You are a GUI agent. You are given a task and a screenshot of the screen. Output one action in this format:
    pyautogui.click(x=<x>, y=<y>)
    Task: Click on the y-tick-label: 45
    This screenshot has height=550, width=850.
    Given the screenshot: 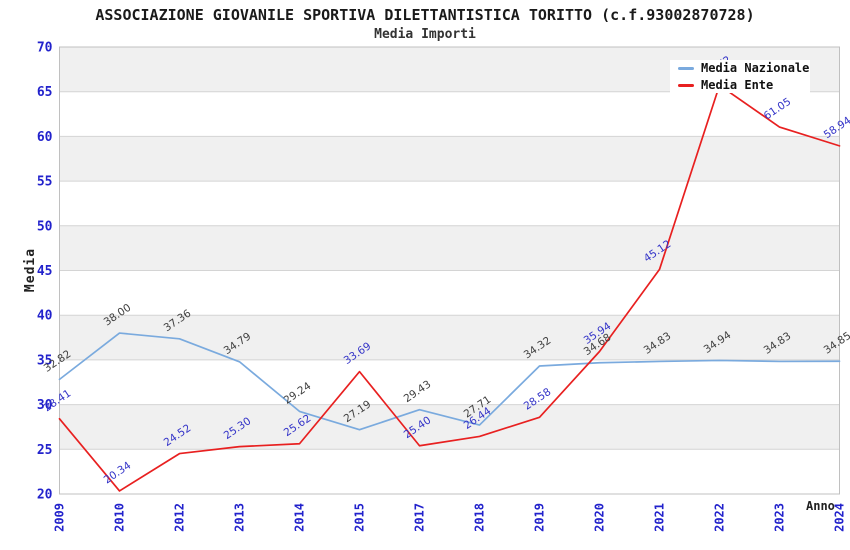 What is the action you would take?
    pyautogui.click(x=45, y=271)
    